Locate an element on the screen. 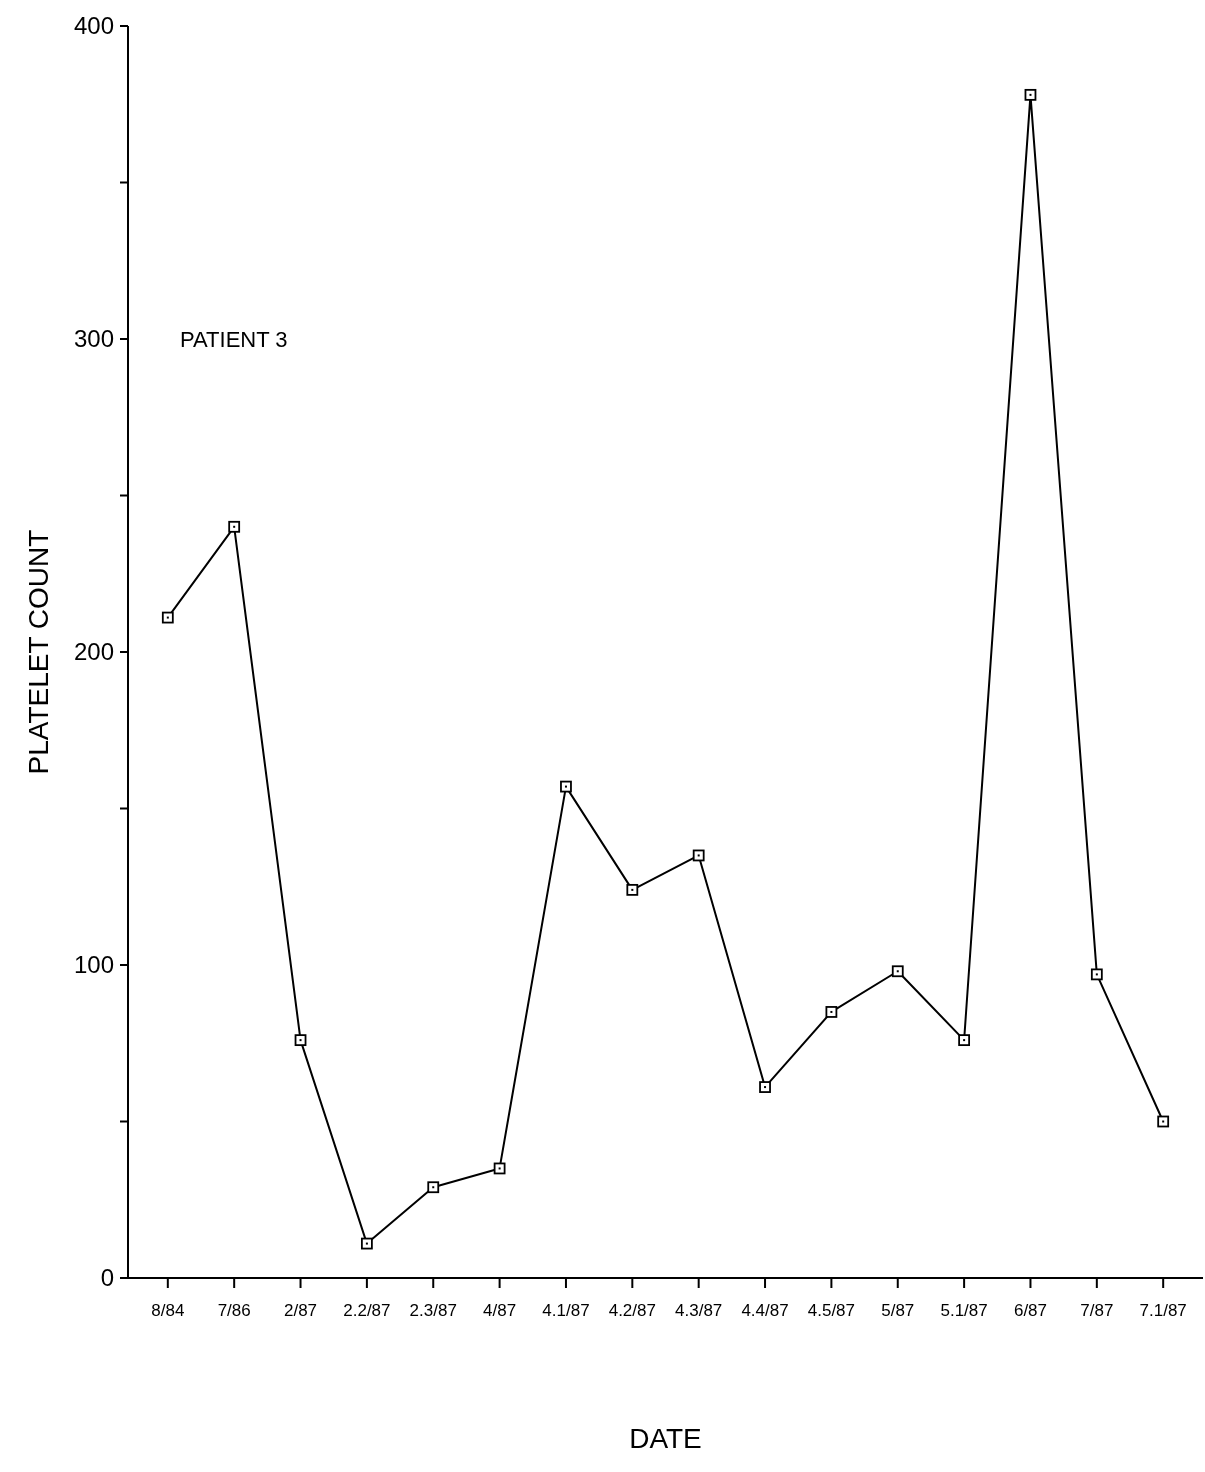  x-tick-label: 8/84 is located at coordinates (168, 1310).